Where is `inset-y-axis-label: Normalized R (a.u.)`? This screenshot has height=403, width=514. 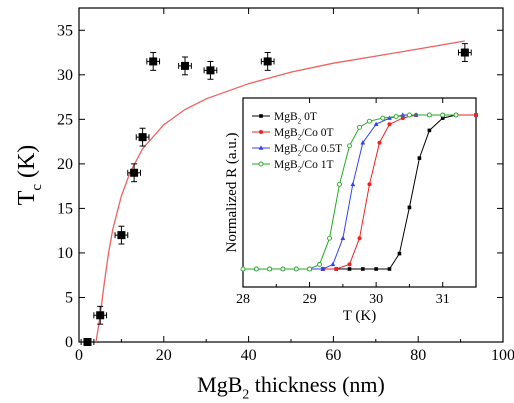
inset-y-axis-label: Normalized R (a.u.) is located at coordinates (232, 193).